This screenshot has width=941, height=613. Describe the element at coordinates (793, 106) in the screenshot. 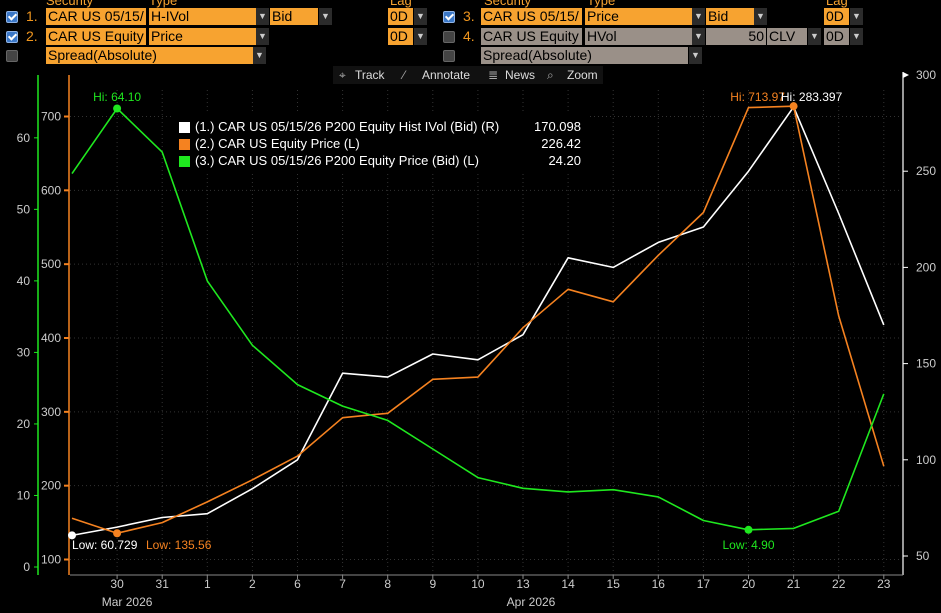

I see `orange-hi-dot` at that location.